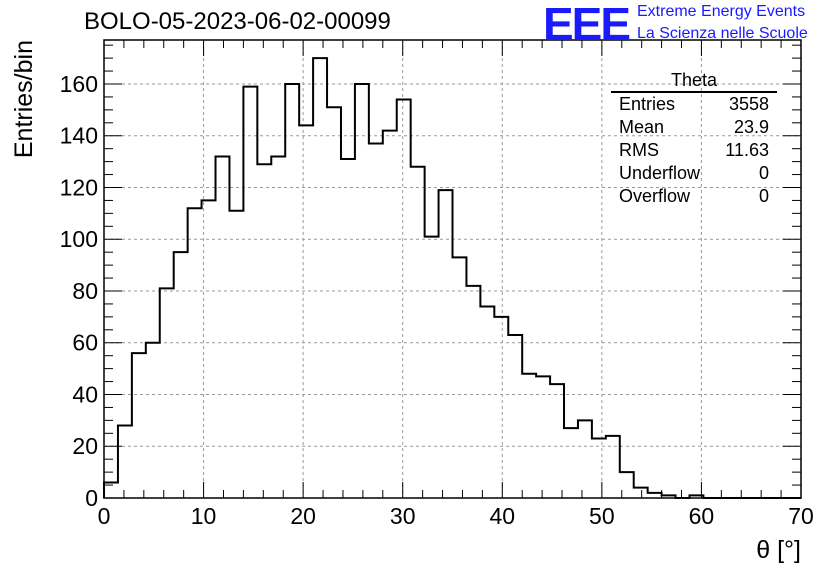  What do you see at coordinates (694, 127) in the screenshot?
I see `stats-row: Mean 23.9` at bounding box center [694, 127].